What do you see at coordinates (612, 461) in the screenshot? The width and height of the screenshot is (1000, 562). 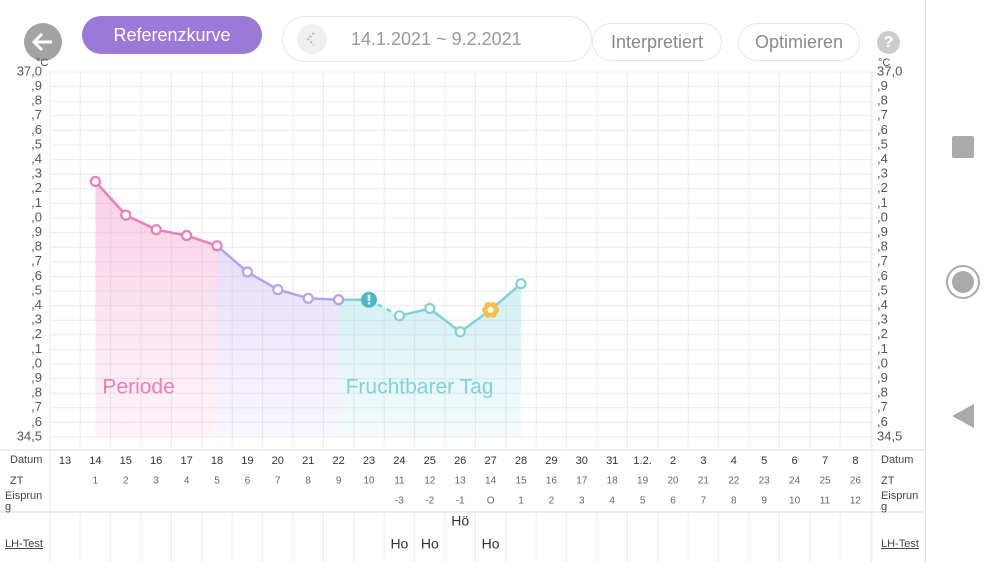 I see `date-label: 31` at bounding box center [612, 461].